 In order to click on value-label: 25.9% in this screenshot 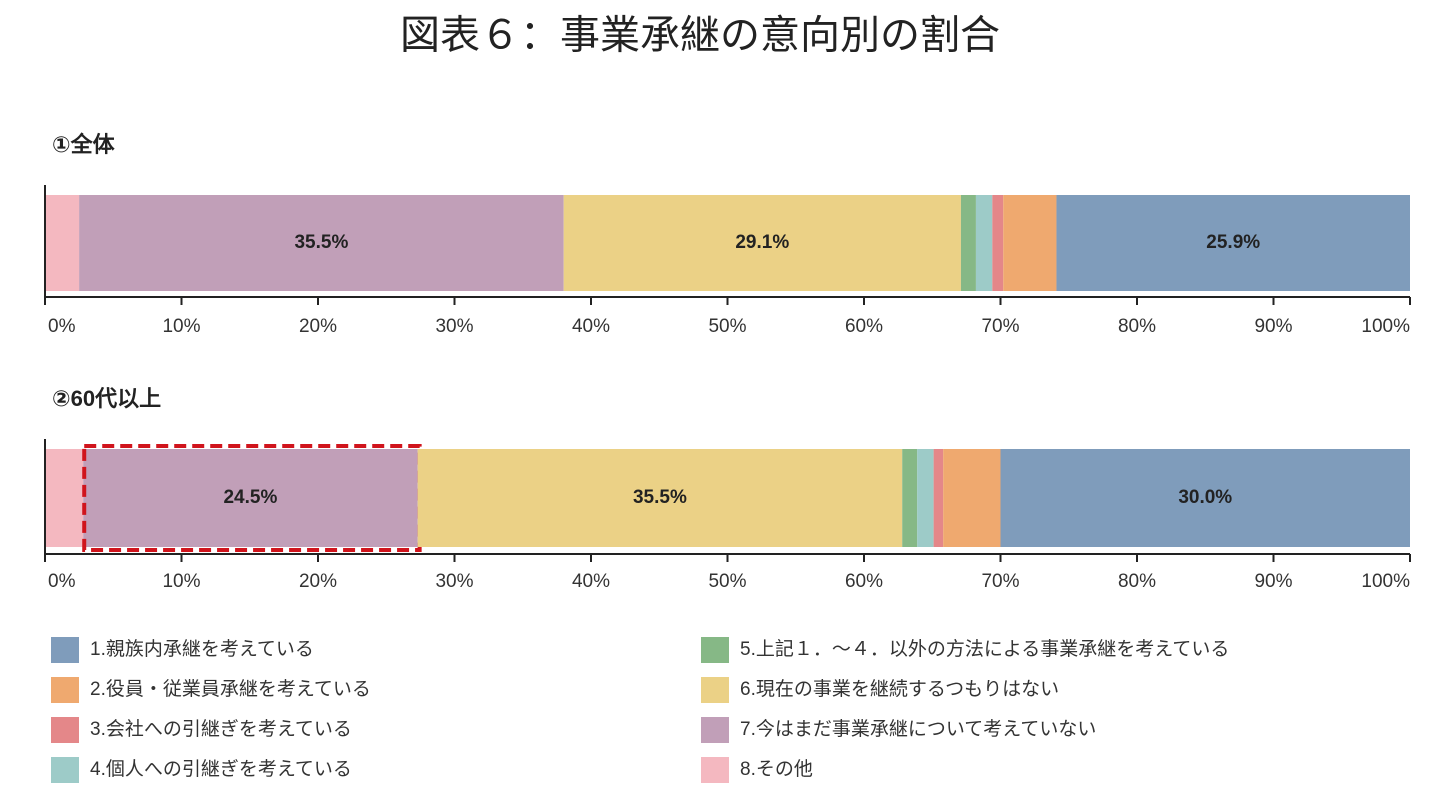, I will do `click(1233, 242)`.